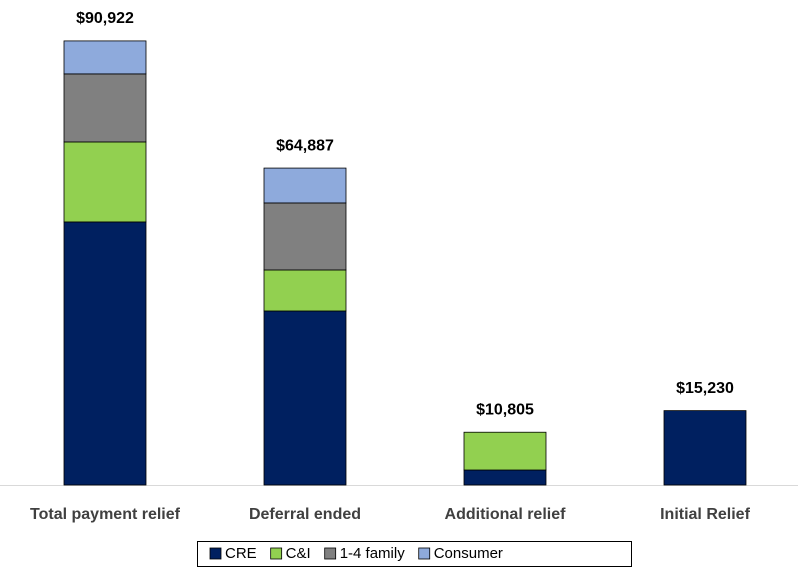 The width and height of the screenshot is (798, 568). I want to click on legend-box, so click(414, 554).